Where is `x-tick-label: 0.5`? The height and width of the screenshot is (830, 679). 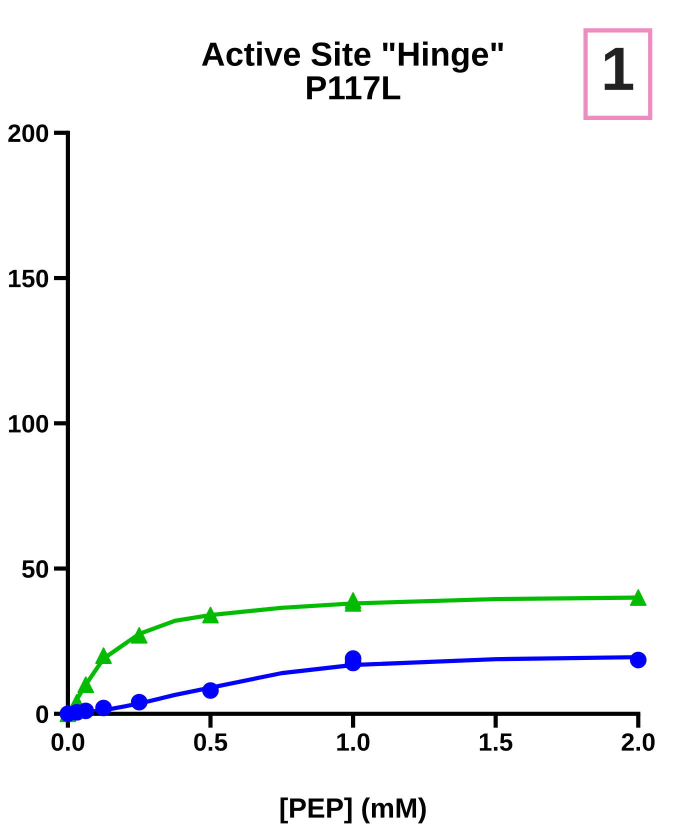 x-tick-label: 0.5 is located at coordinates (211, 742).